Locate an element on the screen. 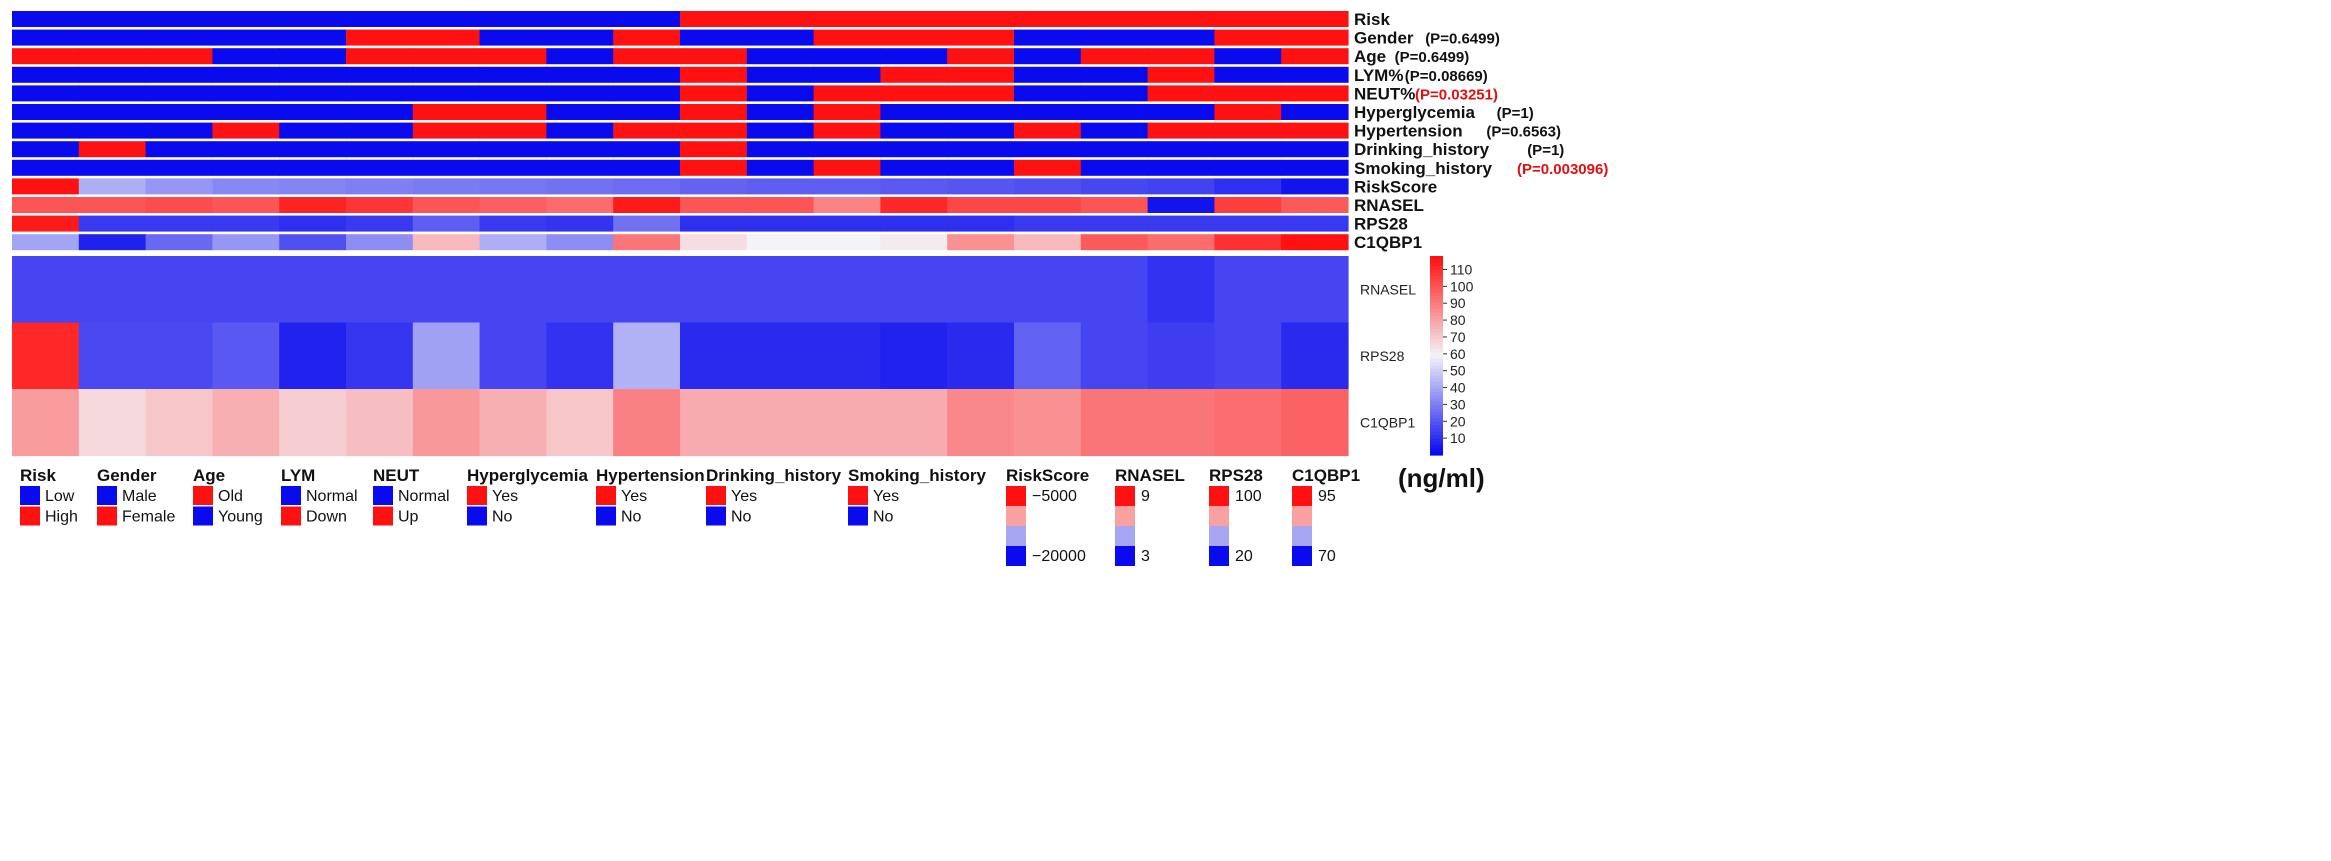  scale-tick-label: 40 is located at coordinates (1458, 388).